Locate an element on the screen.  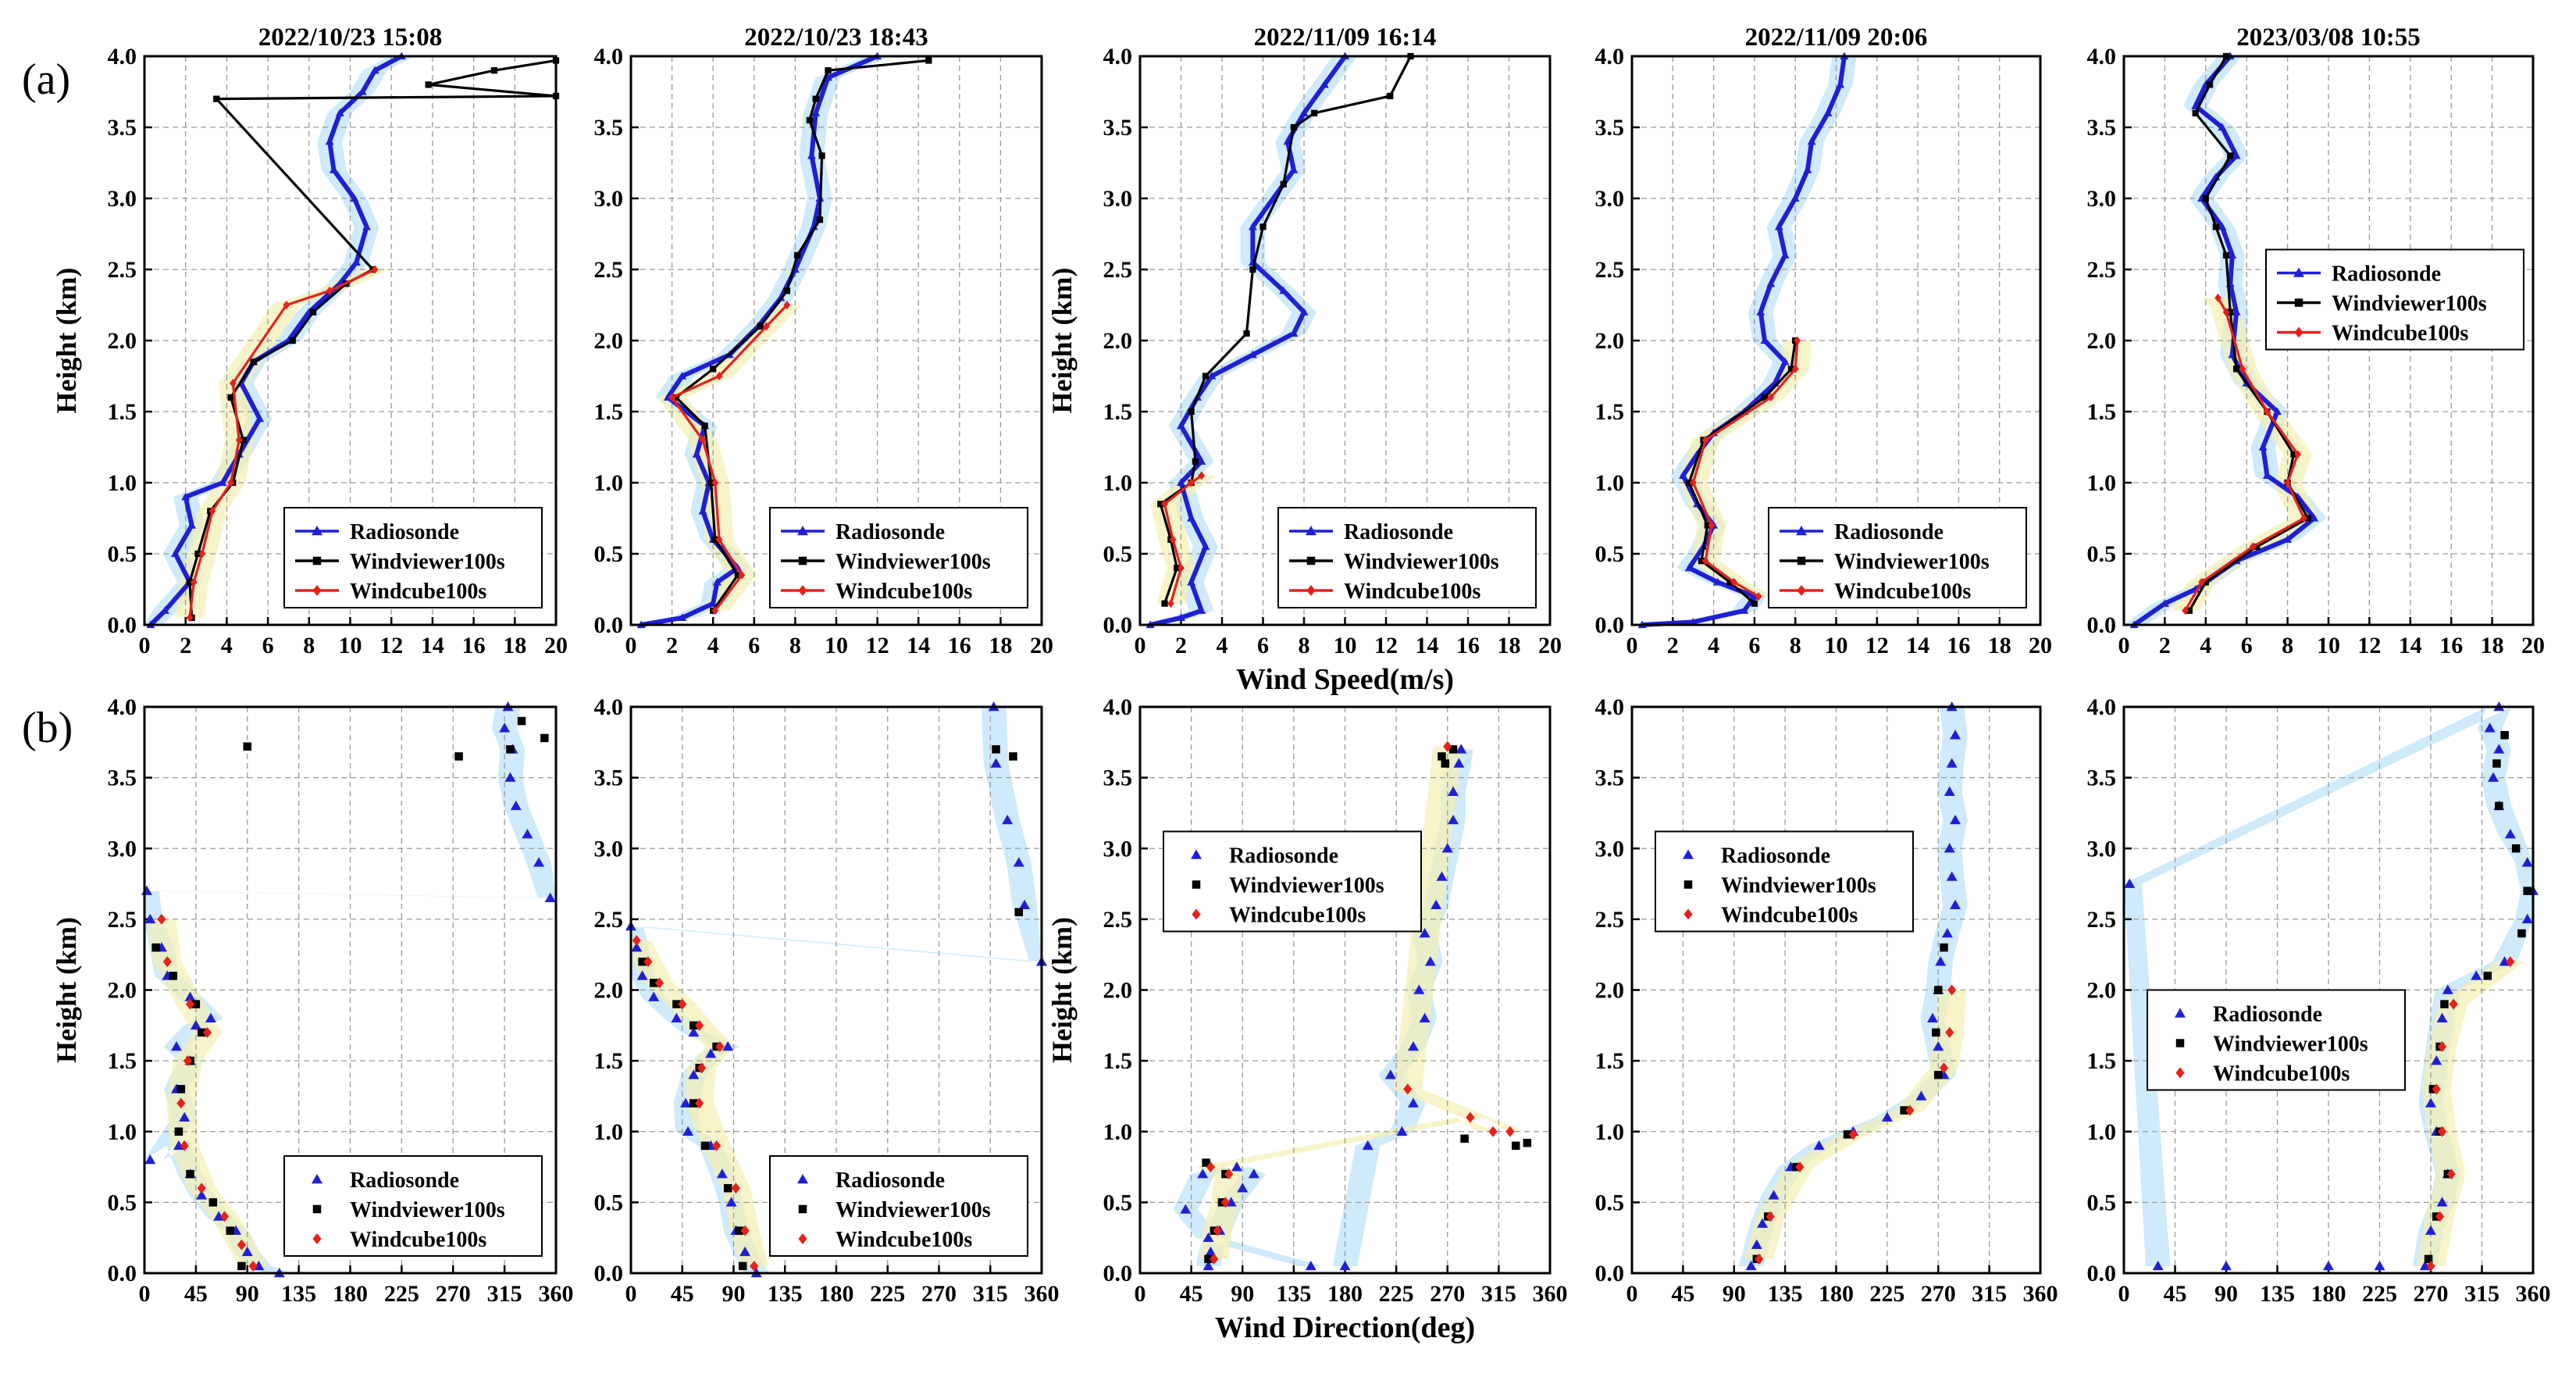
uncertainty-band-yellow is located at coordinates (208, 1092).